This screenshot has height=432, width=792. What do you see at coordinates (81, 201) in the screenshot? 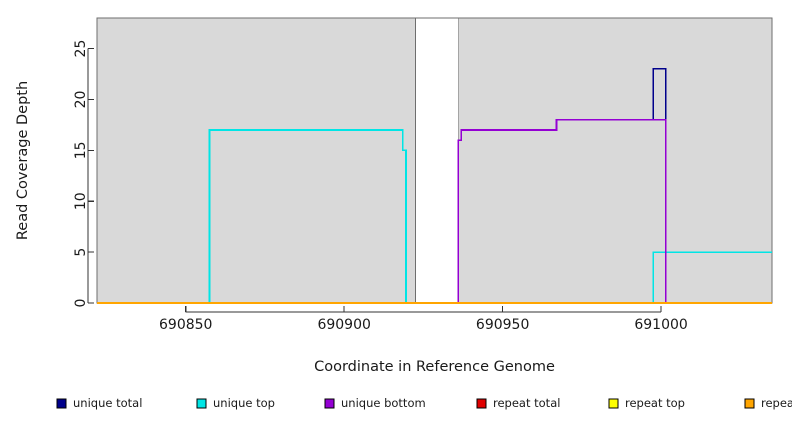
I see `y-tick-label: 10` at bounding box center [81, 201].